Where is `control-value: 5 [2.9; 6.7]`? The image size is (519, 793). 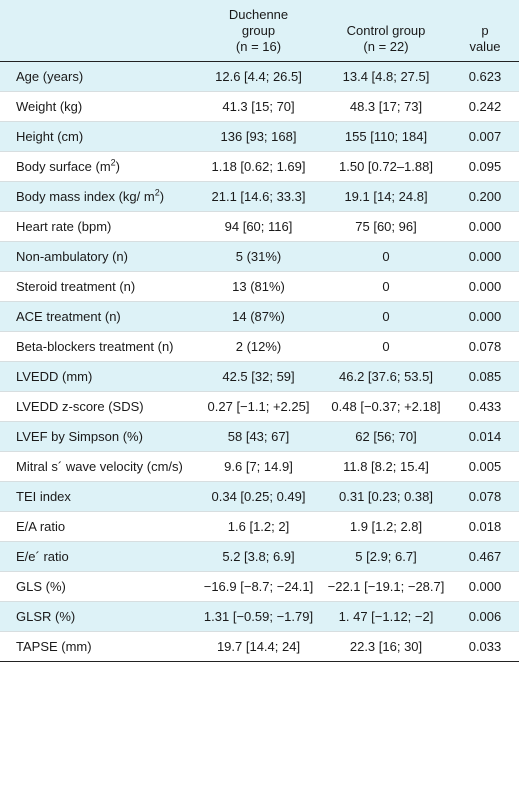 control-value: 5 [2.9; 6.7] is located at coordinates (386, 556).